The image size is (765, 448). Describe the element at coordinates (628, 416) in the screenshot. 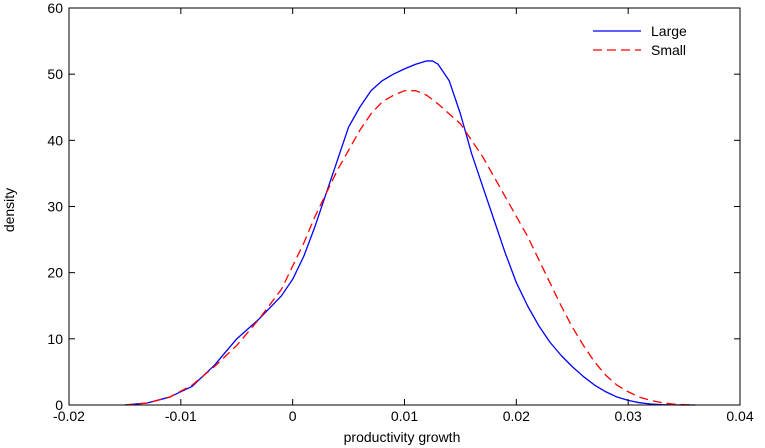

I see `x-tick-label: 0.03` at that location.